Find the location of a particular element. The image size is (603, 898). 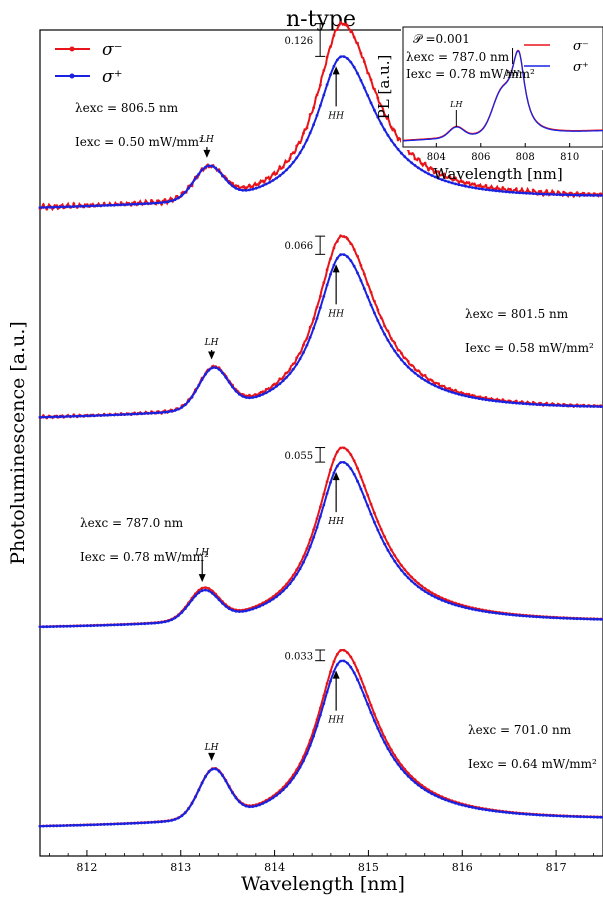

x-axis: 812 813 814 815 816 817 is located at coordinates (321, 862).